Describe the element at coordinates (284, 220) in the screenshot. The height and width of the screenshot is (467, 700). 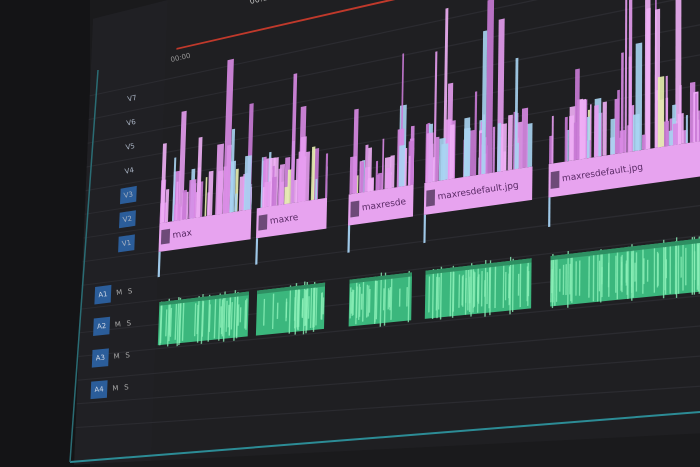
I see `clip-name: maxre` at that location.